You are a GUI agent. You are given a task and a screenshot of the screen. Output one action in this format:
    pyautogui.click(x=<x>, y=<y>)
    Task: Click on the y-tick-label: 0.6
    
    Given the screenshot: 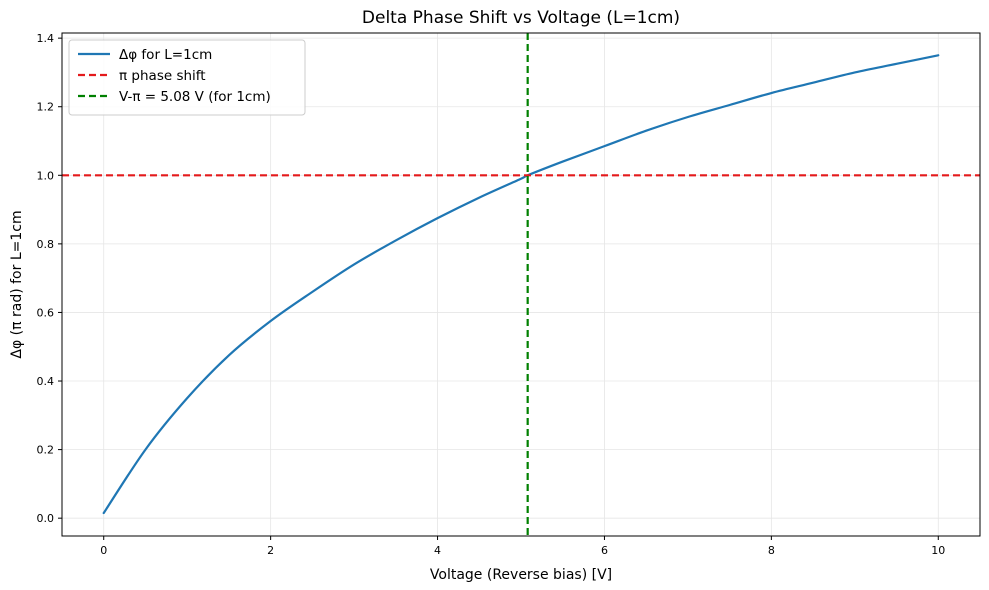 What is the action you would take?
    pyautogui.click(x=46, y=312)
    